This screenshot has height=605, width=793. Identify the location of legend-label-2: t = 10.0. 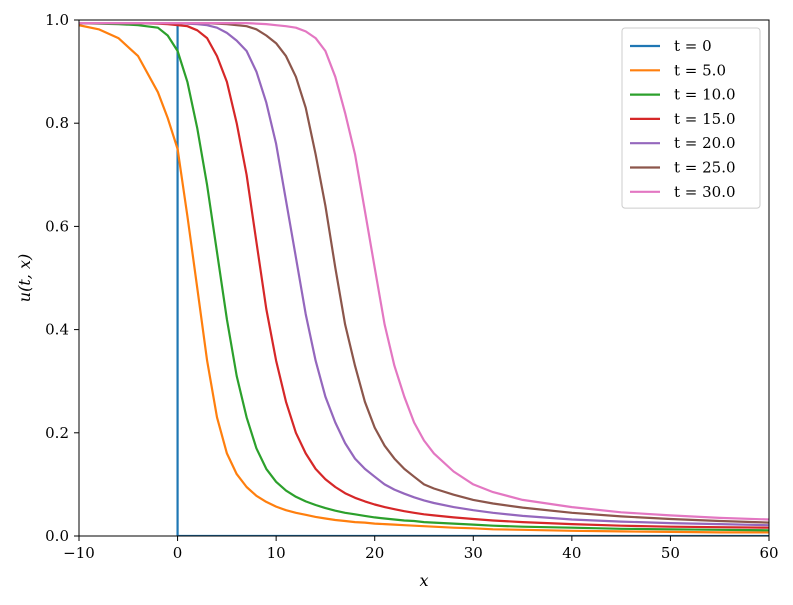
(705, 95).